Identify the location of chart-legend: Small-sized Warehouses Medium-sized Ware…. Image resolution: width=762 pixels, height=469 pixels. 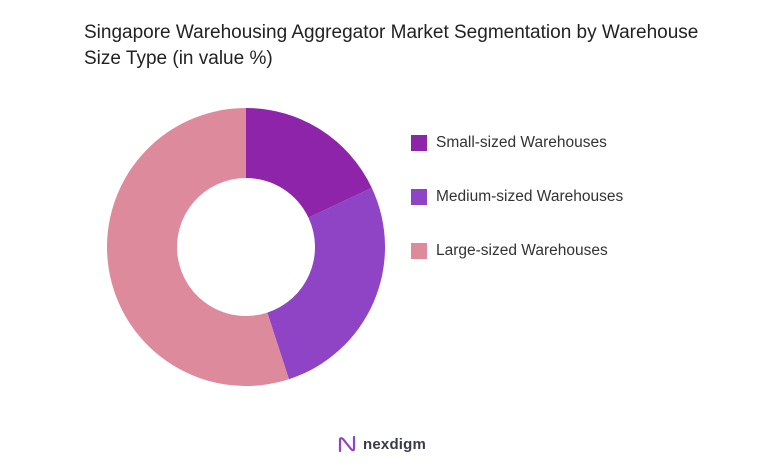
(517, 213).